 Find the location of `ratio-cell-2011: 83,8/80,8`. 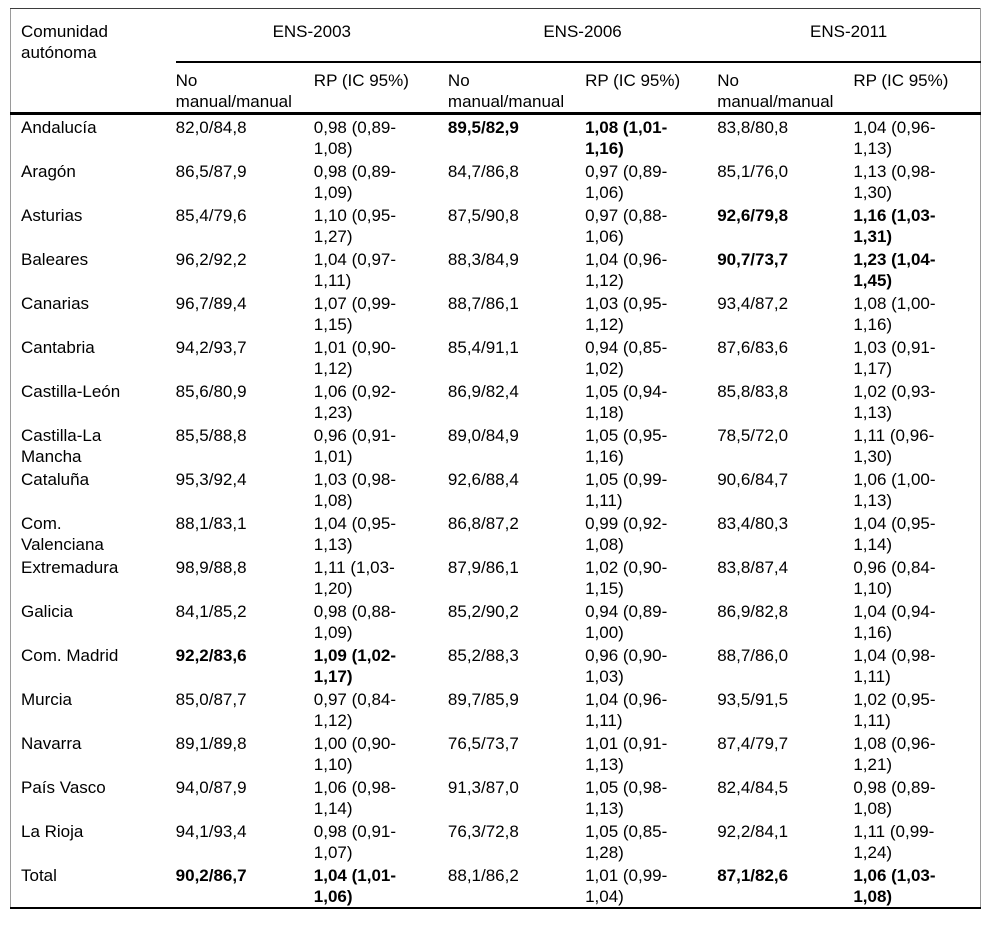

ratio-cell-2011: 83,8/80,8 is located at coordinates (753, 127).